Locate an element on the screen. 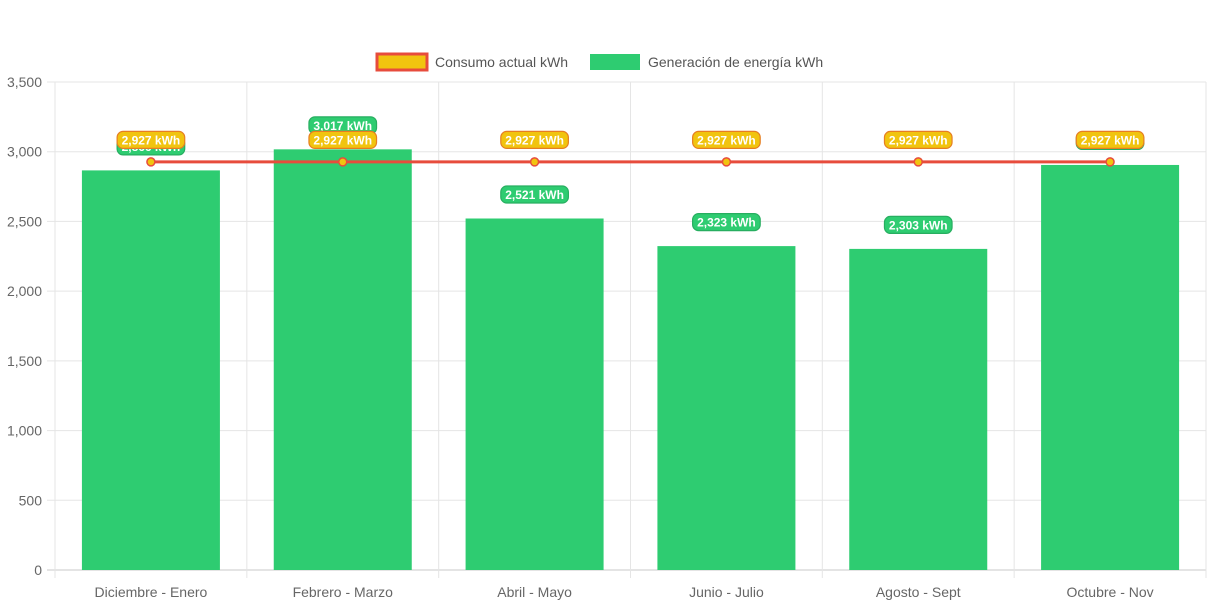  data-label-generacion: 3,017 kWh is located at coordinates (342, 126).